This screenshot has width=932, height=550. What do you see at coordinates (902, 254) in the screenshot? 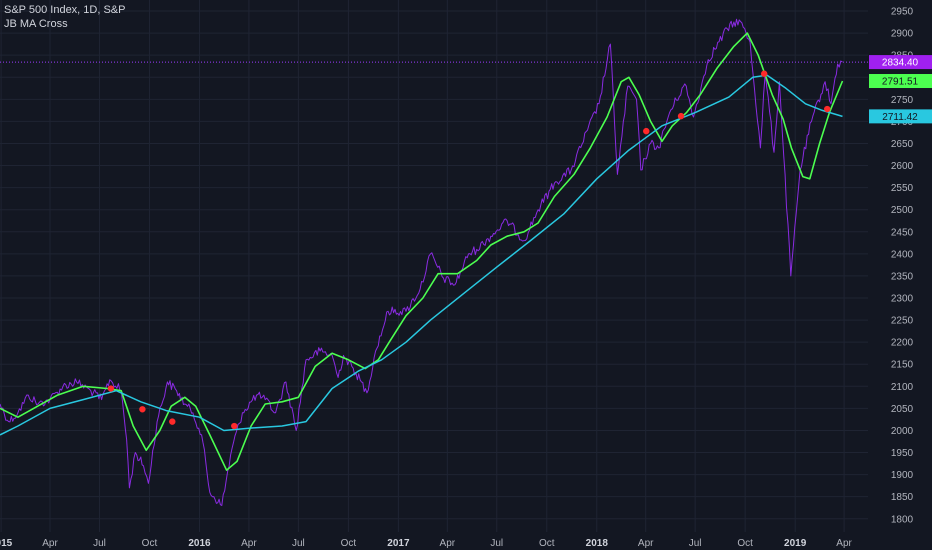
I see `y-tick-label: 2400` at bounding box center [902, 254].